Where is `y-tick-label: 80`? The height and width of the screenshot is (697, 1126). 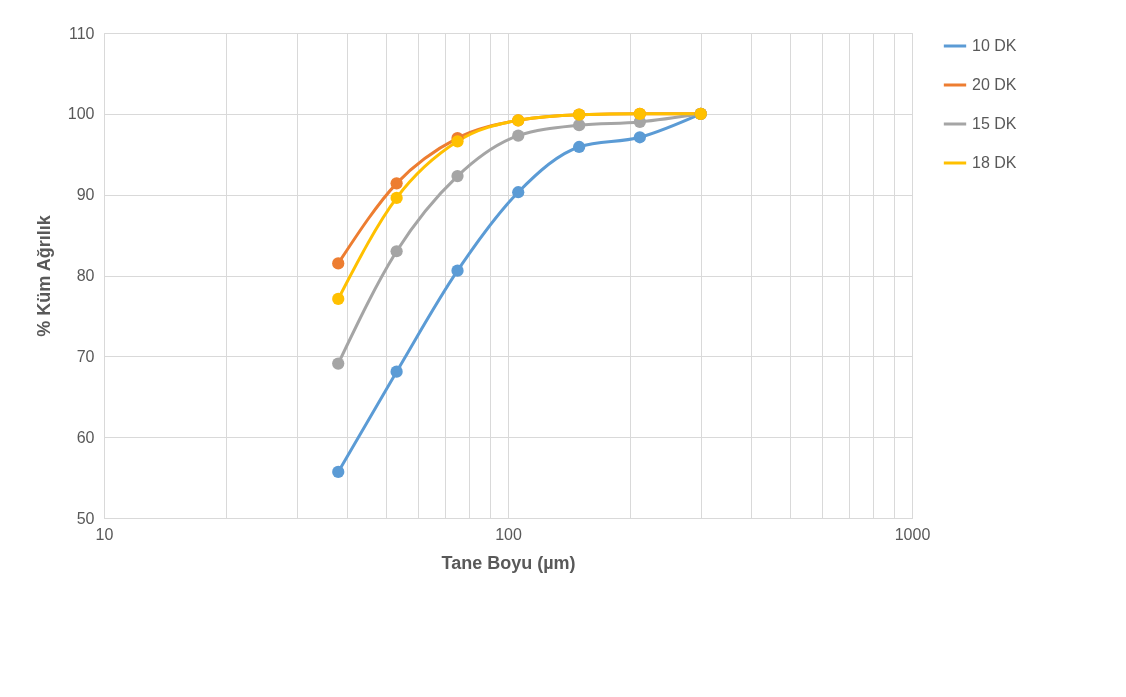 y-tick-label: 80 is located at coordinates (85, 275).